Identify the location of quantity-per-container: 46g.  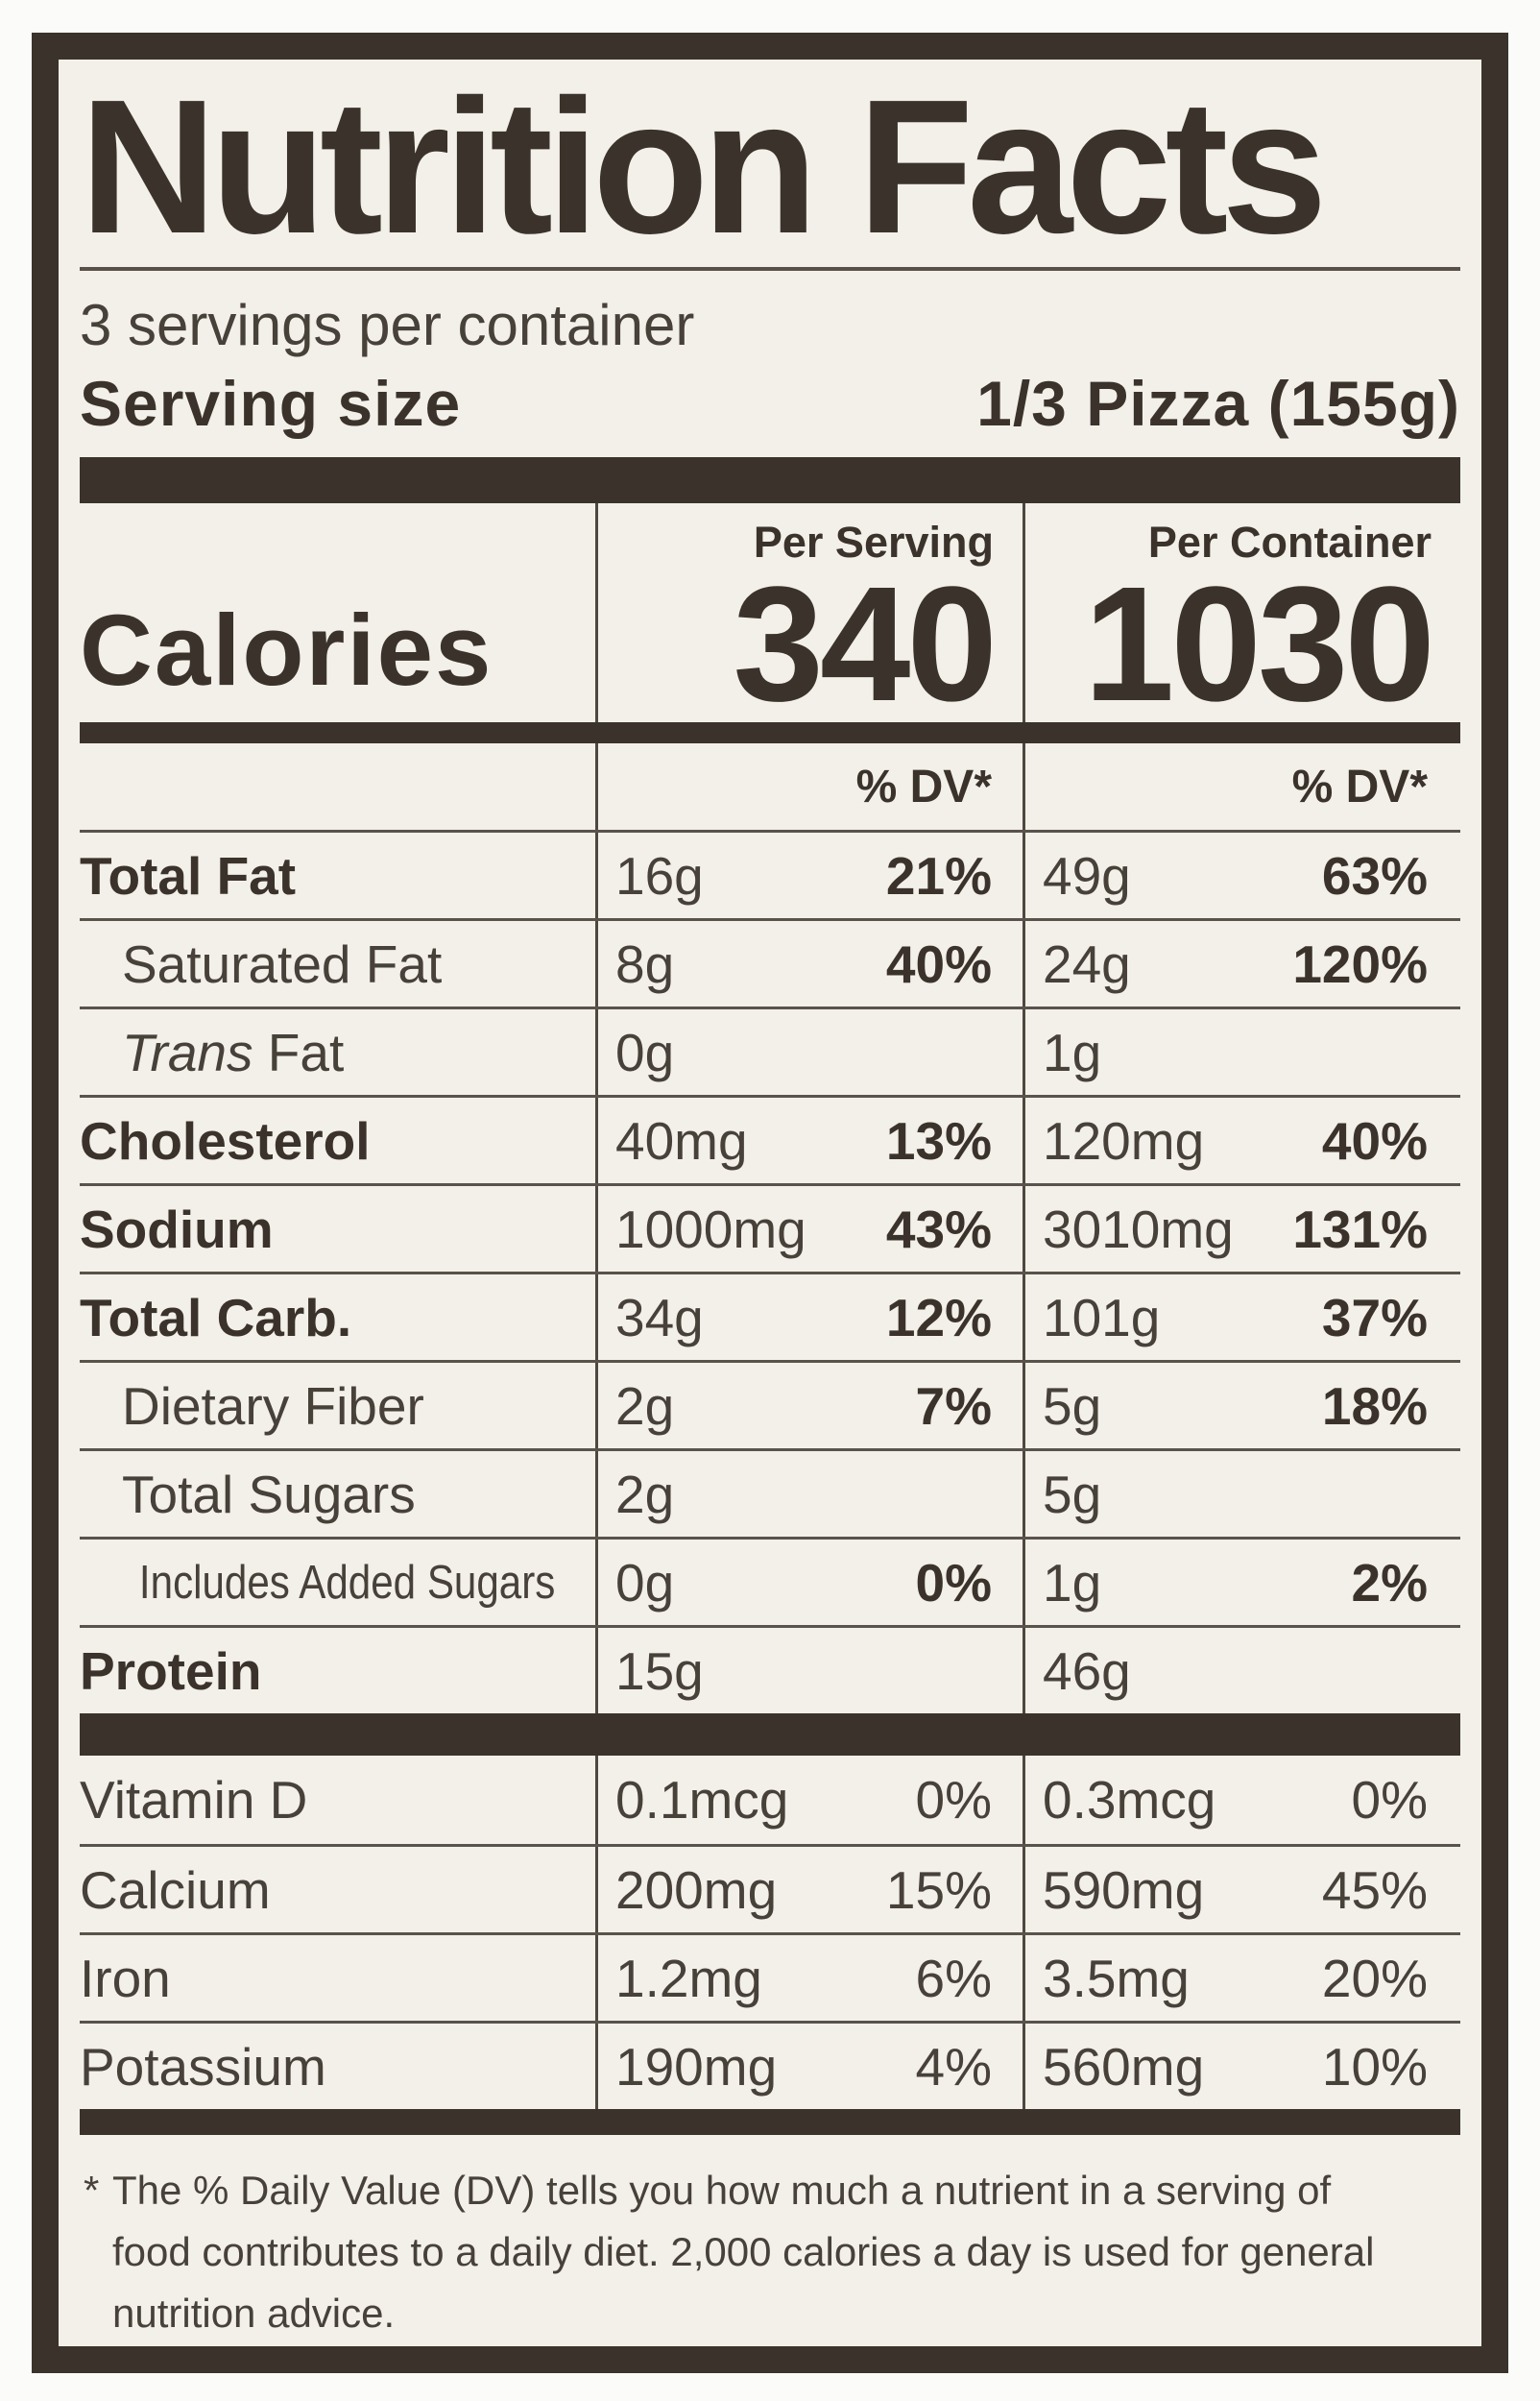
(1137, 1671).